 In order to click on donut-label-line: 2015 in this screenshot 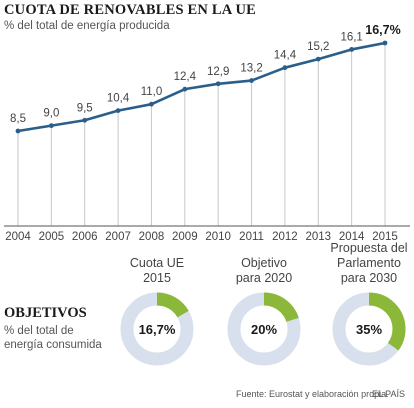, I will do `click(157, 278)`.